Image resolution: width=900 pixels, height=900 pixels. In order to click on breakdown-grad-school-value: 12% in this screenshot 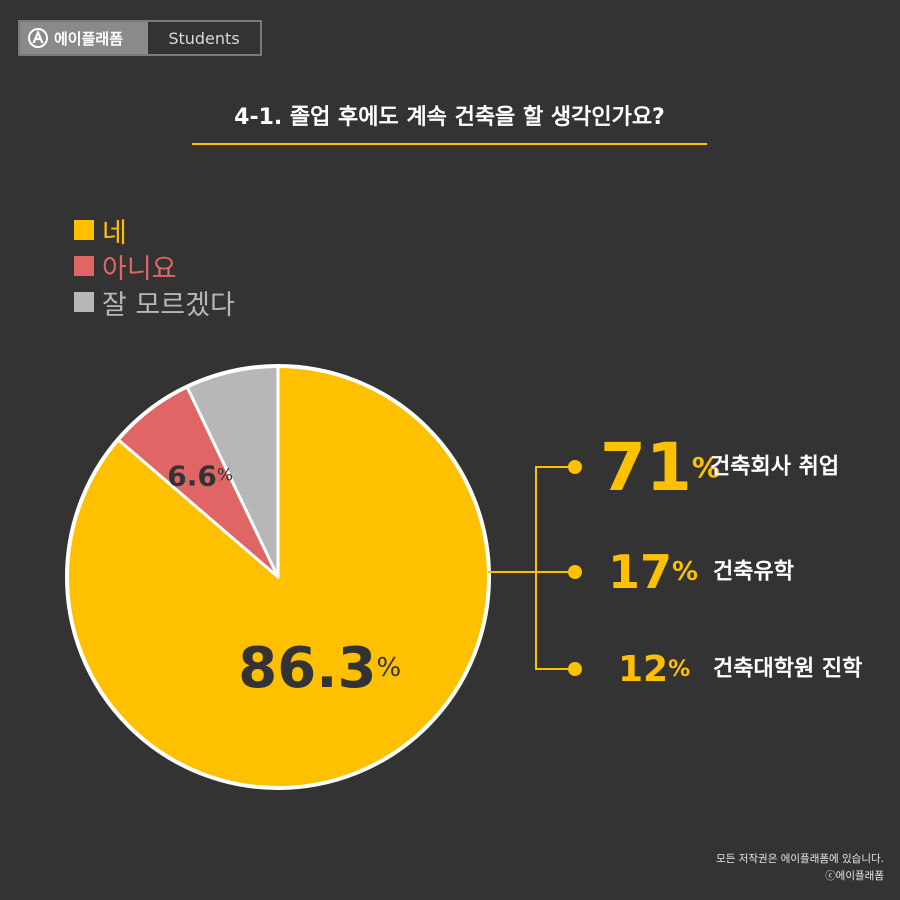, I will do `click(654, 669)`.